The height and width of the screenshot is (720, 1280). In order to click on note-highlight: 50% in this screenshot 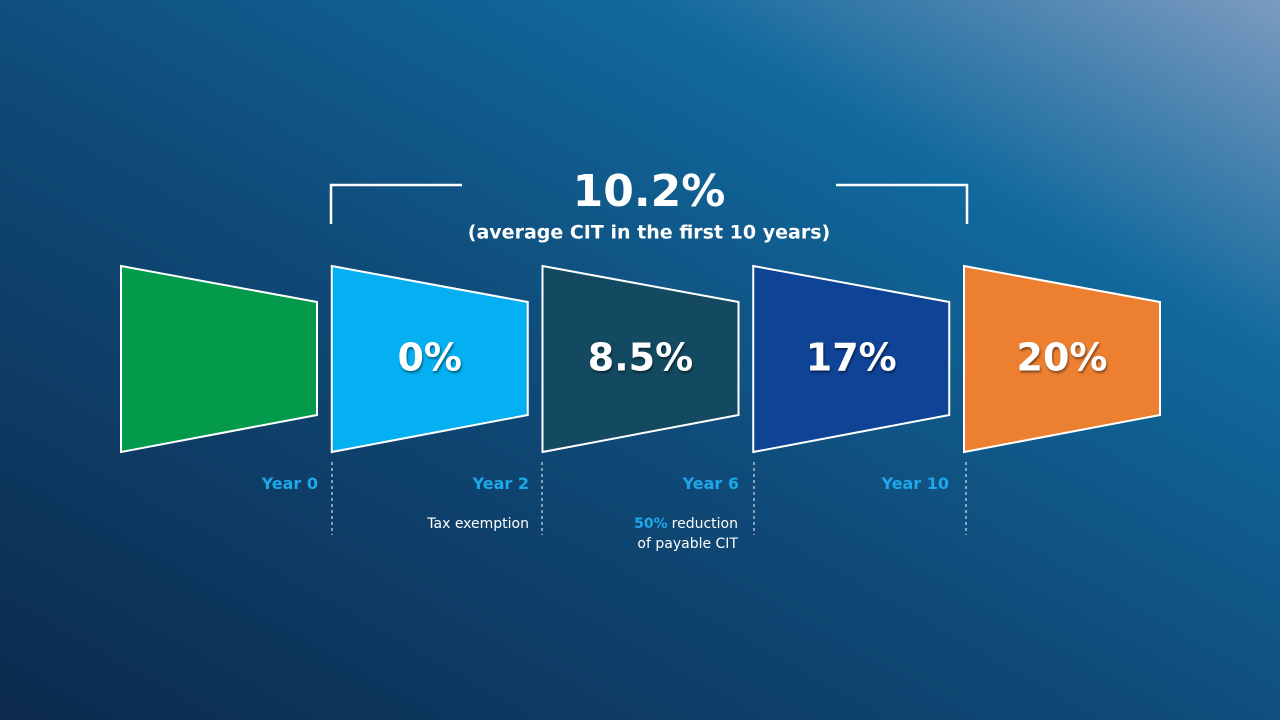, I will do `click(651, 524)`.